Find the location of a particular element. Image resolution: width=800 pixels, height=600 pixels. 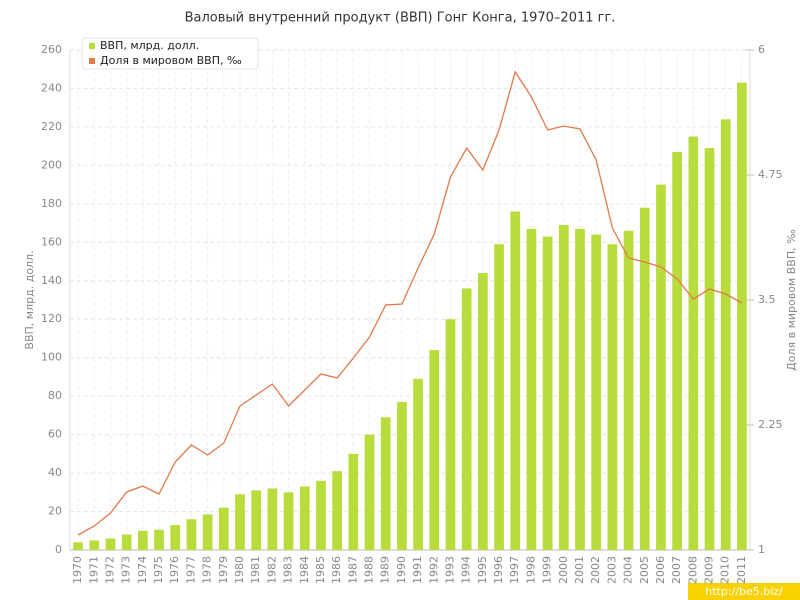

x-tick-label: 1986 is located at coordinates (336, 570).